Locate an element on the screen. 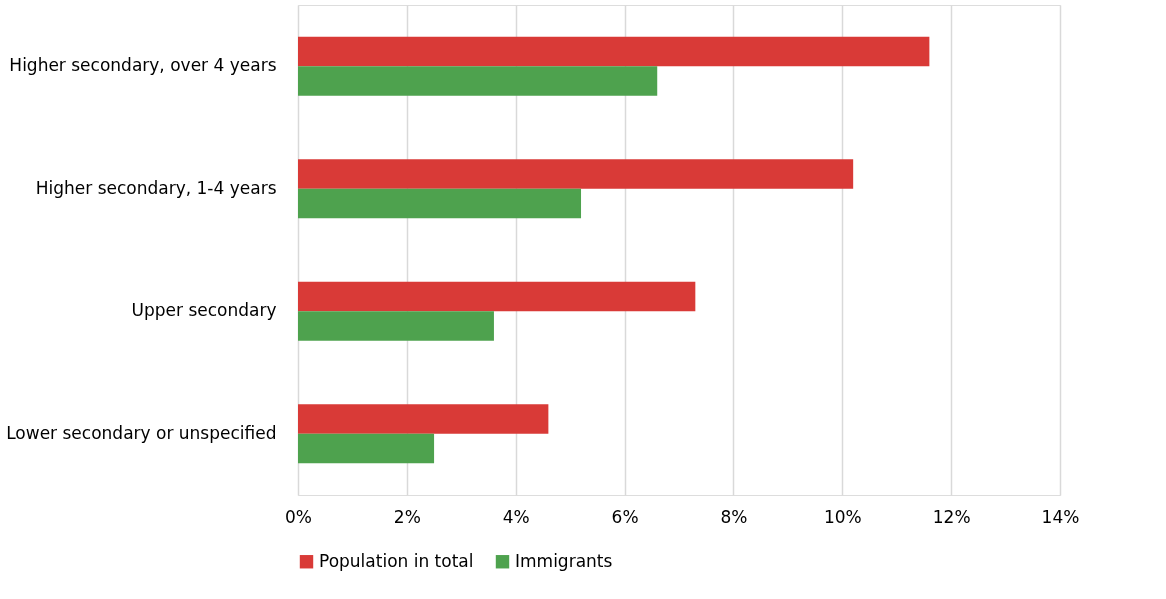 This screenshot has width=1166, height=599. x-tick-label: 2% is located at coordinates (407, 516).